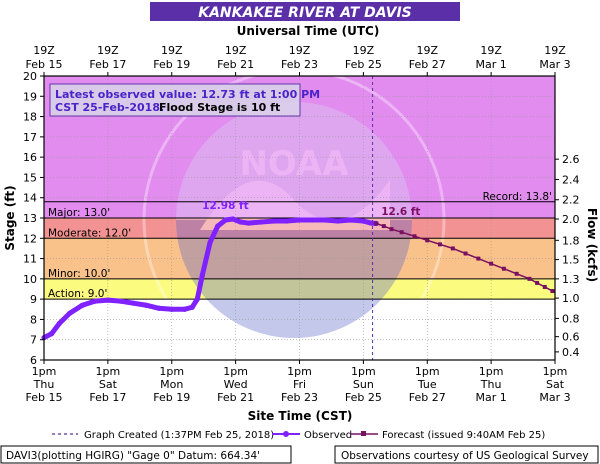 Image resolution: width=600 pixels, height=464 pixels. Describe the element at coordinates (179, 435) in the screenshot. I see `legend-graph-created-label: Graph Created (1:37PM Feb 25, 2018)` at that location.